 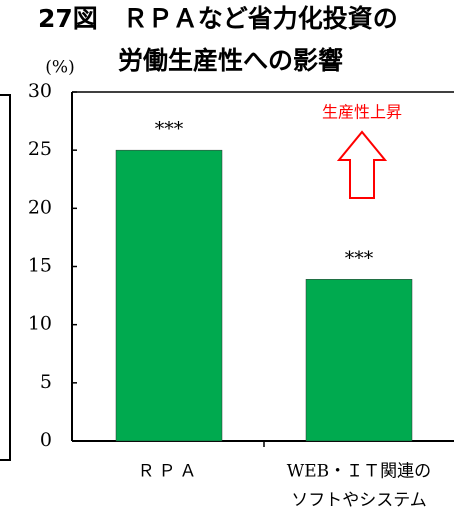 What do you see at coordinates (40, 266) in the screenshot?
I see `y-tick-label: 15` at bounding box center [40, 266].